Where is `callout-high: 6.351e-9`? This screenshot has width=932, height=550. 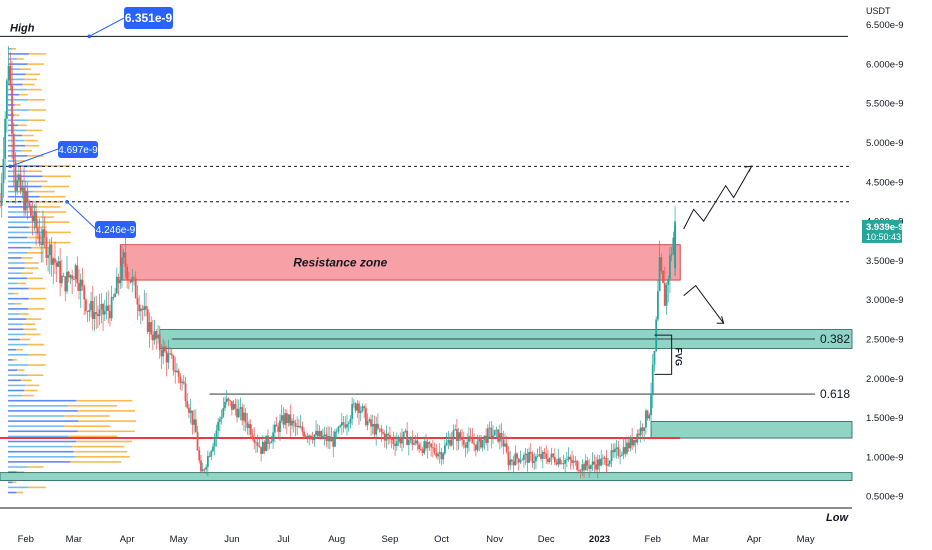
callout-high: 6.351e-9 is located at coordinates (130, 23).